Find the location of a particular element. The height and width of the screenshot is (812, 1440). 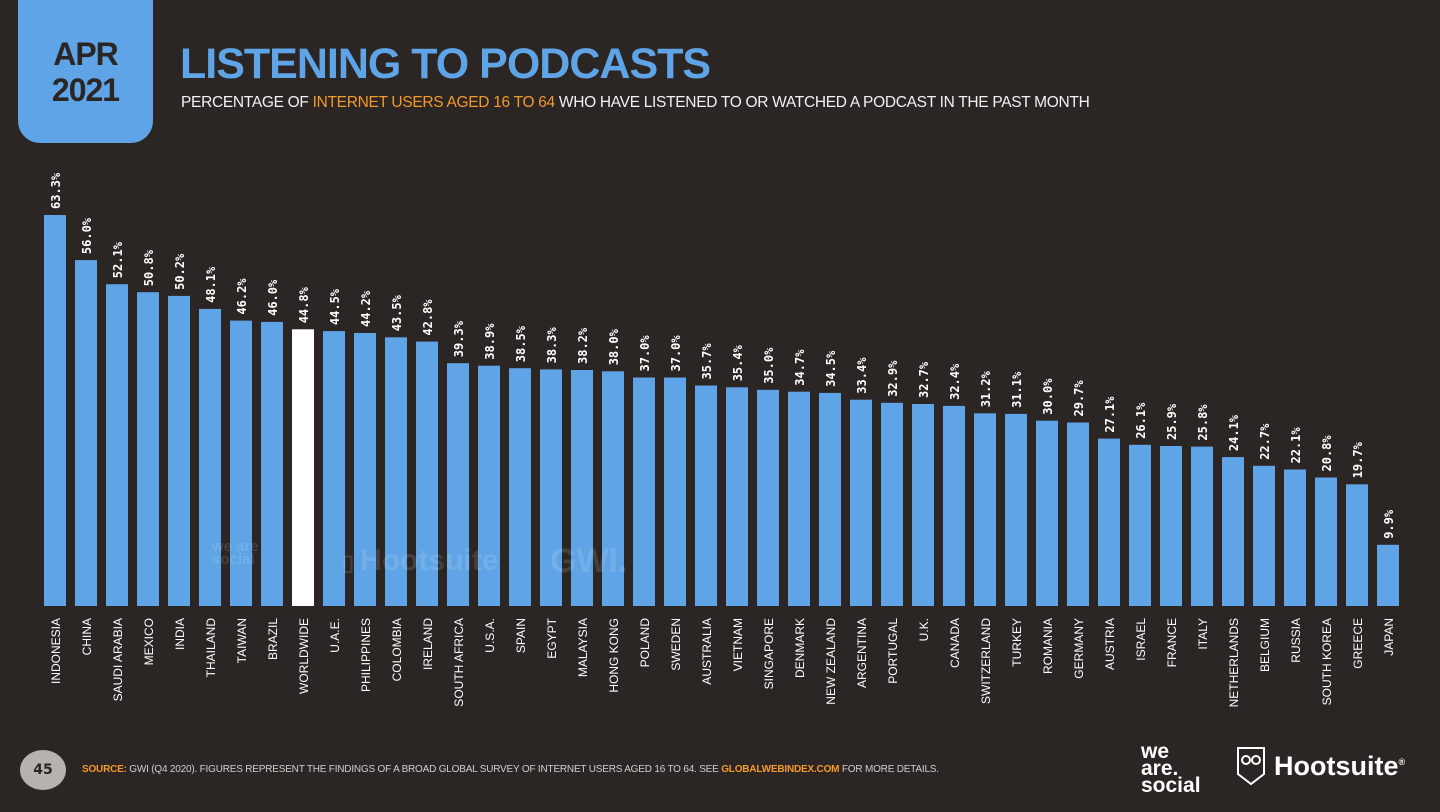

hootsuite-text: Hootsuite is located at coordinates (1336, 765).